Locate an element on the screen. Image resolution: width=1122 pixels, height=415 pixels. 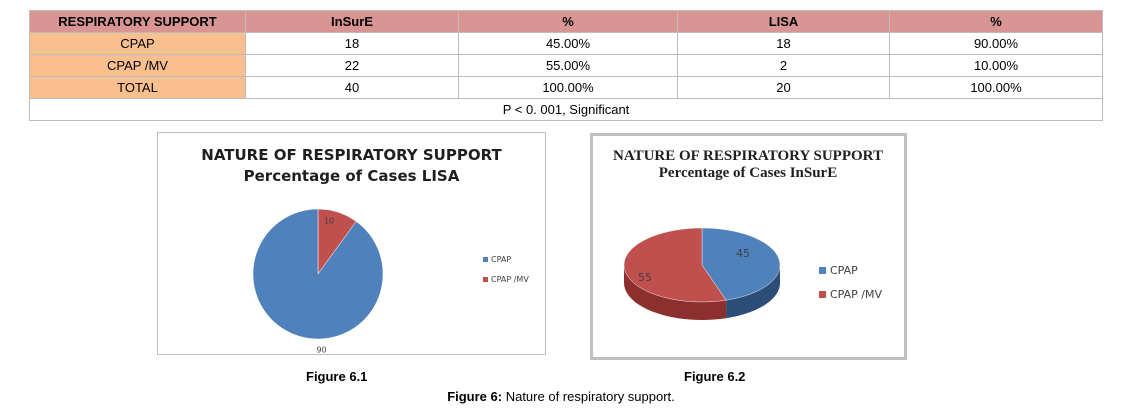
chart-lisa-subtitle: Percentage of Cases LISA is located at coordinates (351, 176).